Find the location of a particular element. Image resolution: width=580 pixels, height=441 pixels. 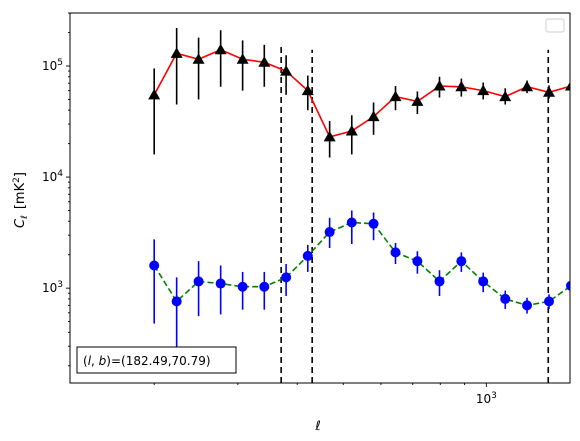

x-axis-label: ℓ is located at coordinates (317, 426).